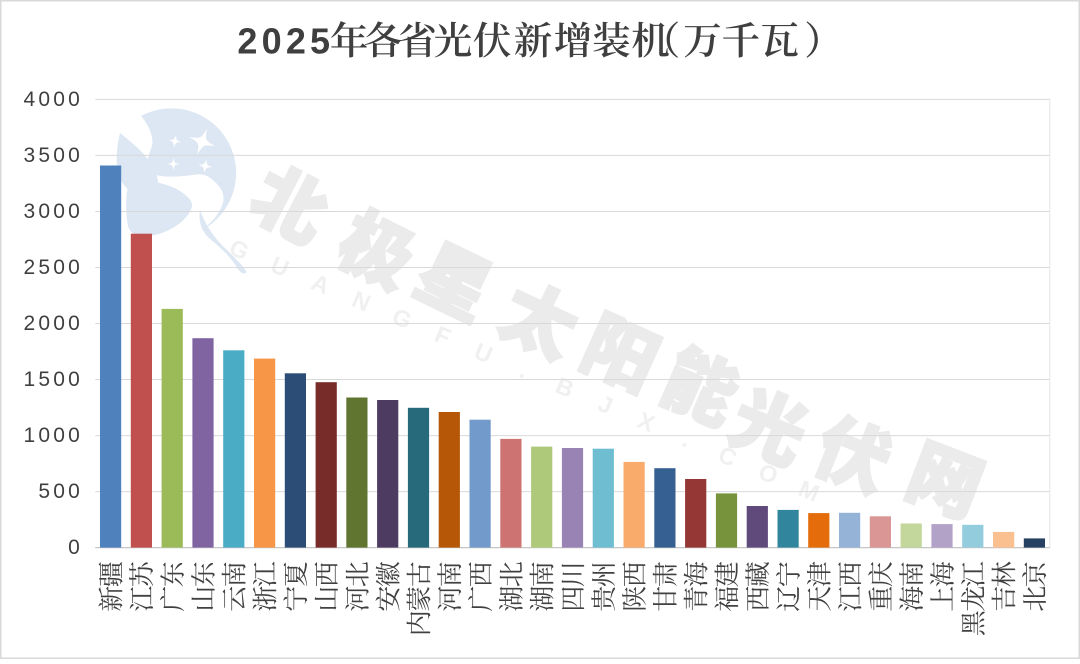 Image resolution: width=1080 pixels, height=664 pixels. I want to click on svg-text: 2000, so click(53, 323).